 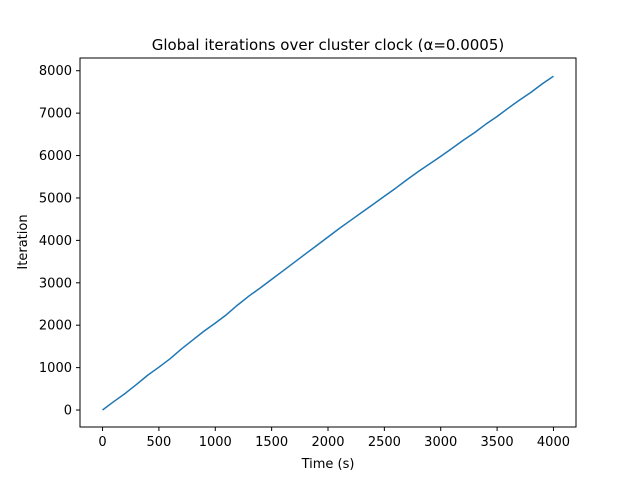 I want to click on x-axis-label: Time (s), so click(x=328, y=464).